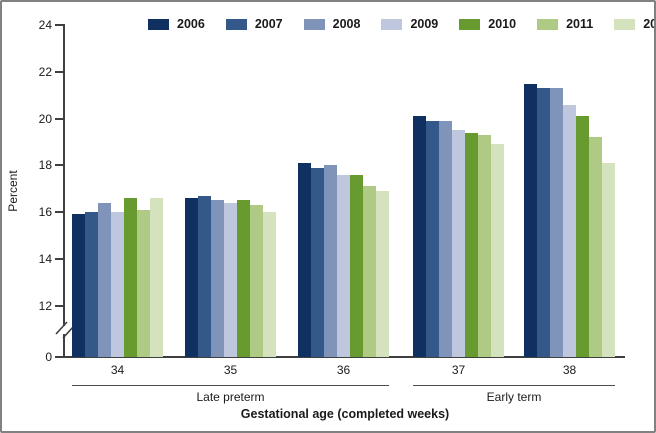 The width and height of the screenshot is (656, 433). Describe the element at coordinates (45, 72) in the screenshot. I see `y-tick-label: 22` at that location.